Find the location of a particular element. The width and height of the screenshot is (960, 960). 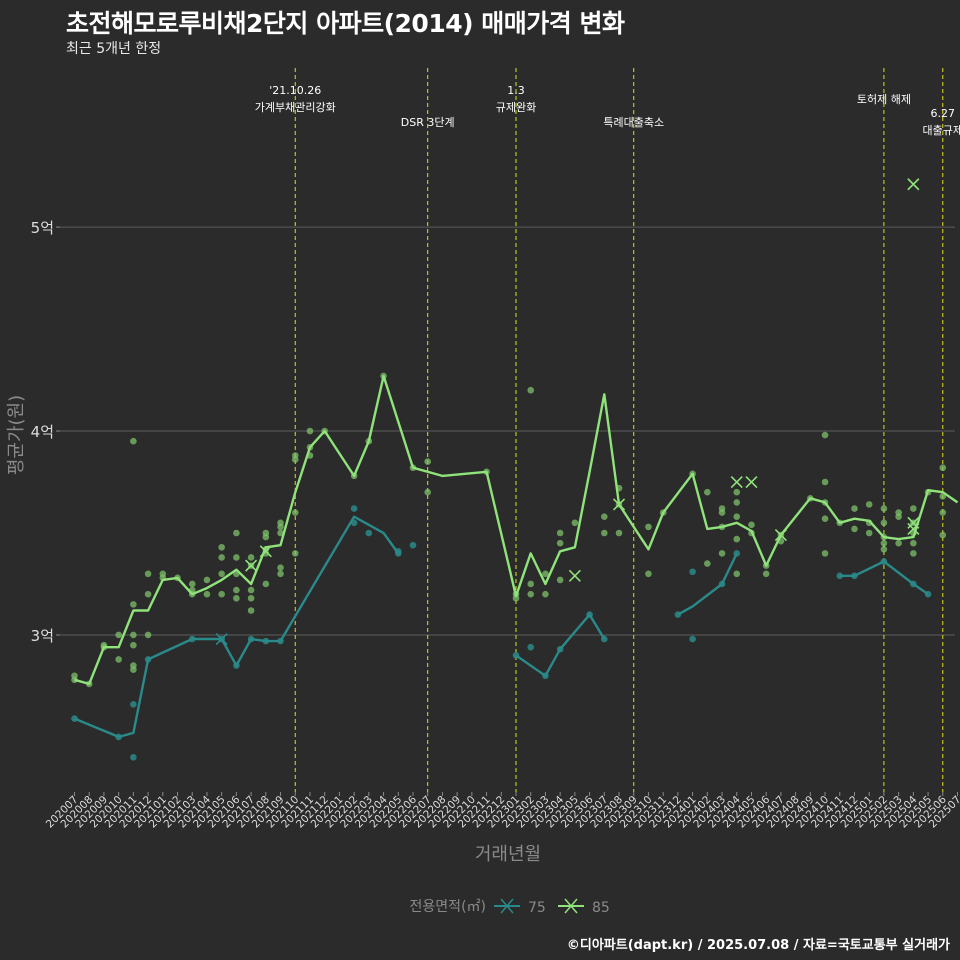

event-annotation: 대출규제 is located at coordinates (941, 130).